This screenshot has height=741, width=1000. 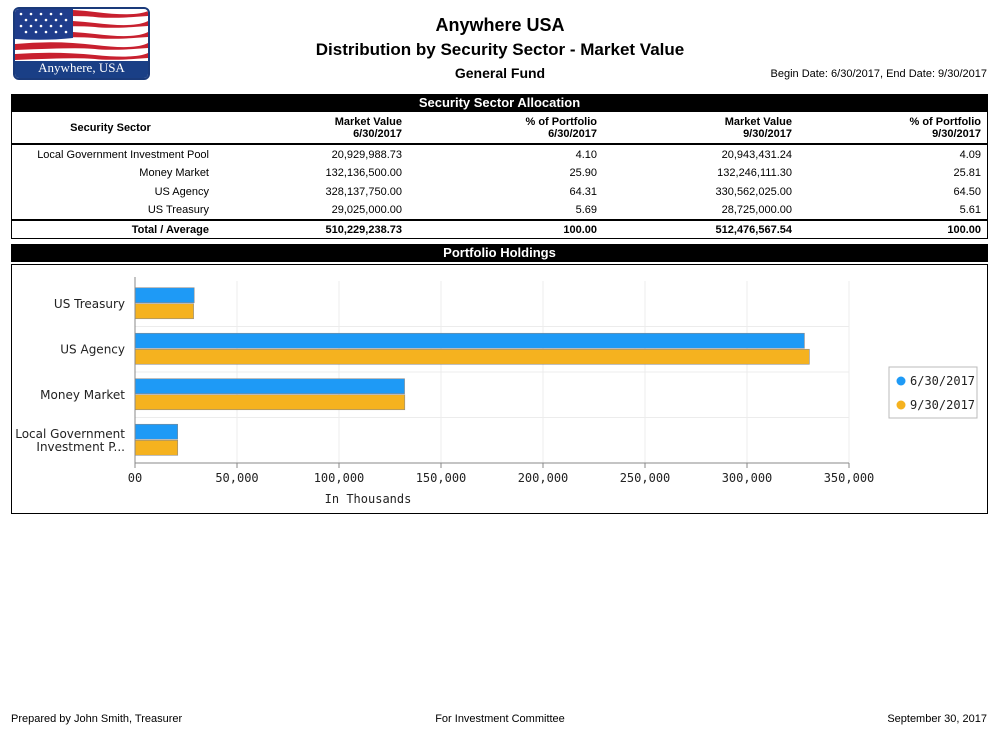 I want to click on col-header-pct-begin: % of Portfolio 6/30/2017, so click(x=499, y=128).